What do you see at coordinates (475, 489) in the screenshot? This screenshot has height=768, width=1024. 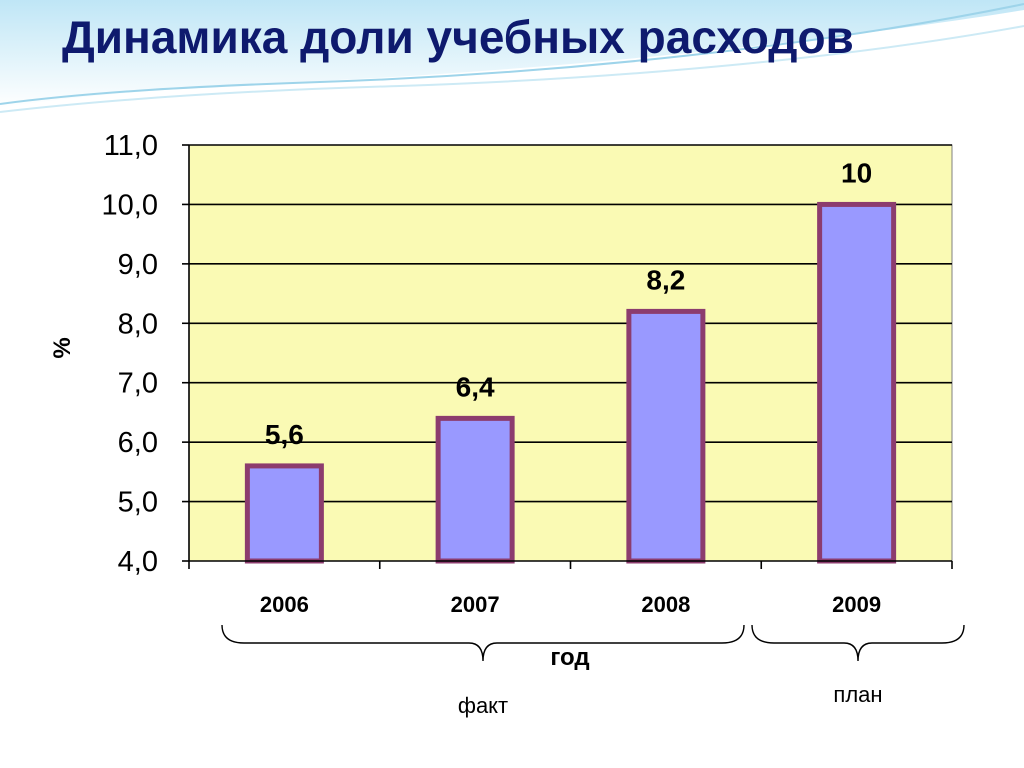 I see `bar-2007` at bounding box center [475, 489].